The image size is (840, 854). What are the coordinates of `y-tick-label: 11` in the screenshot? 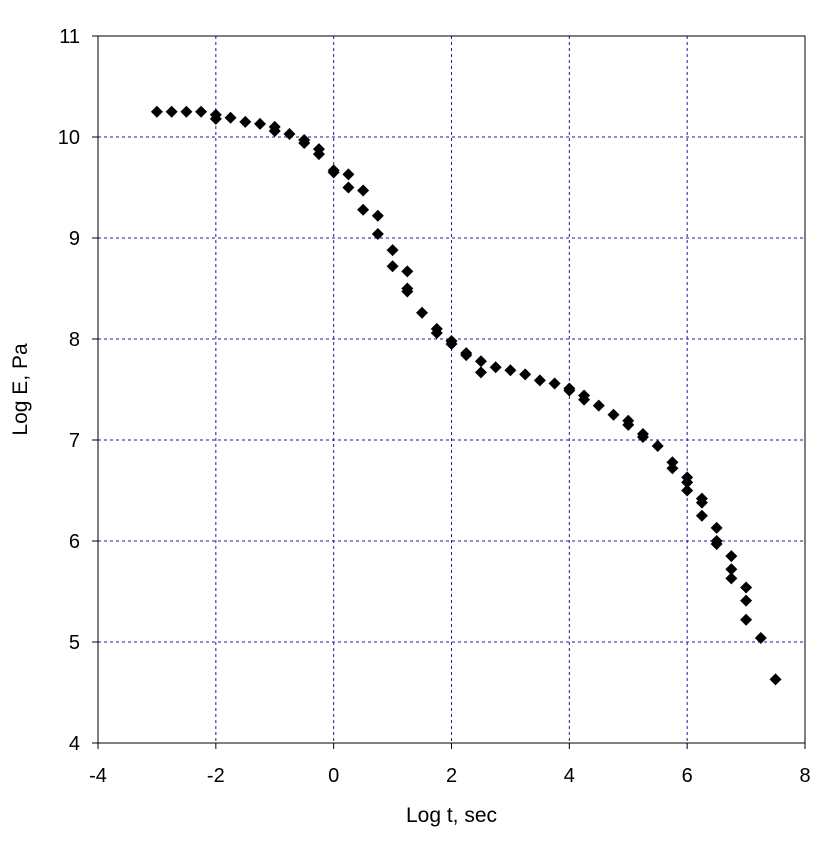 It's located at (69, 37).